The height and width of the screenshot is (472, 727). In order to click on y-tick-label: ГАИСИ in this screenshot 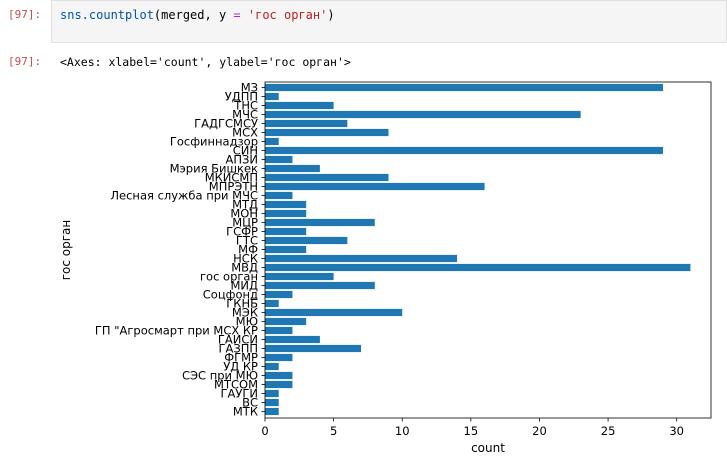, I will do `click(238, 340)`.